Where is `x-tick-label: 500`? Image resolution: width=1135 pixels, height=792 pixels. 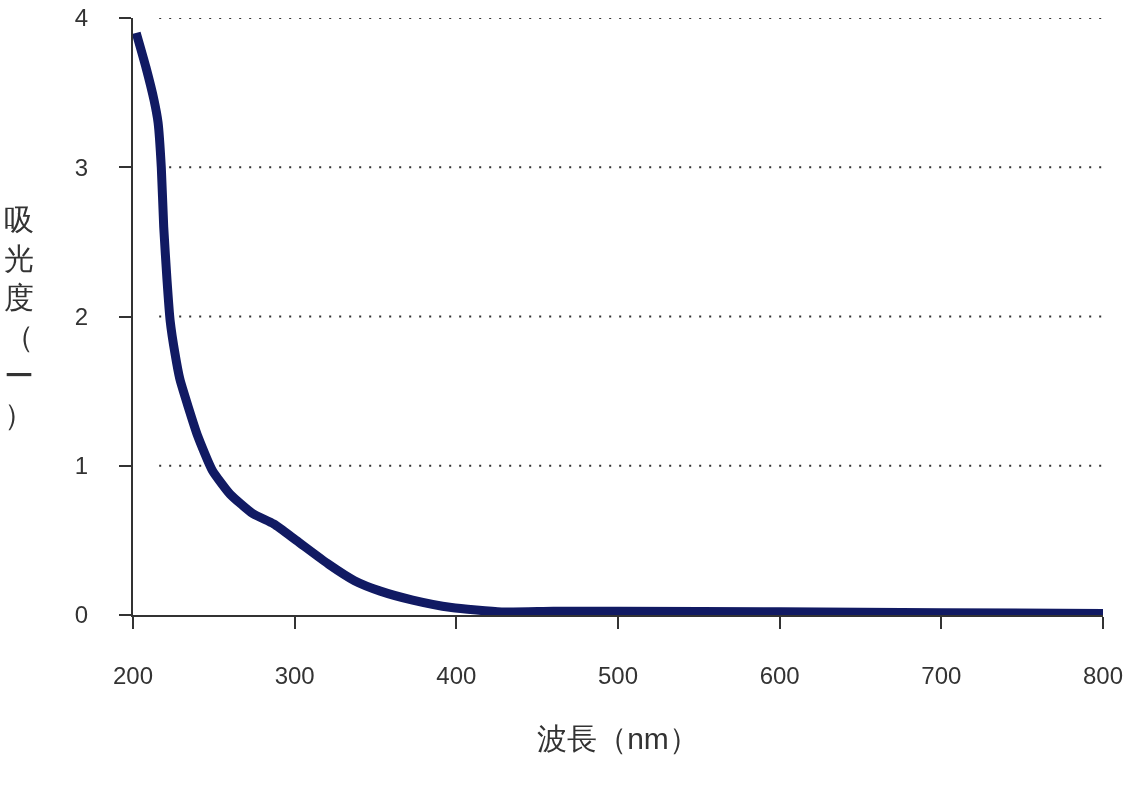 x-tick-label: 500 is located at coordinates (618, 675).